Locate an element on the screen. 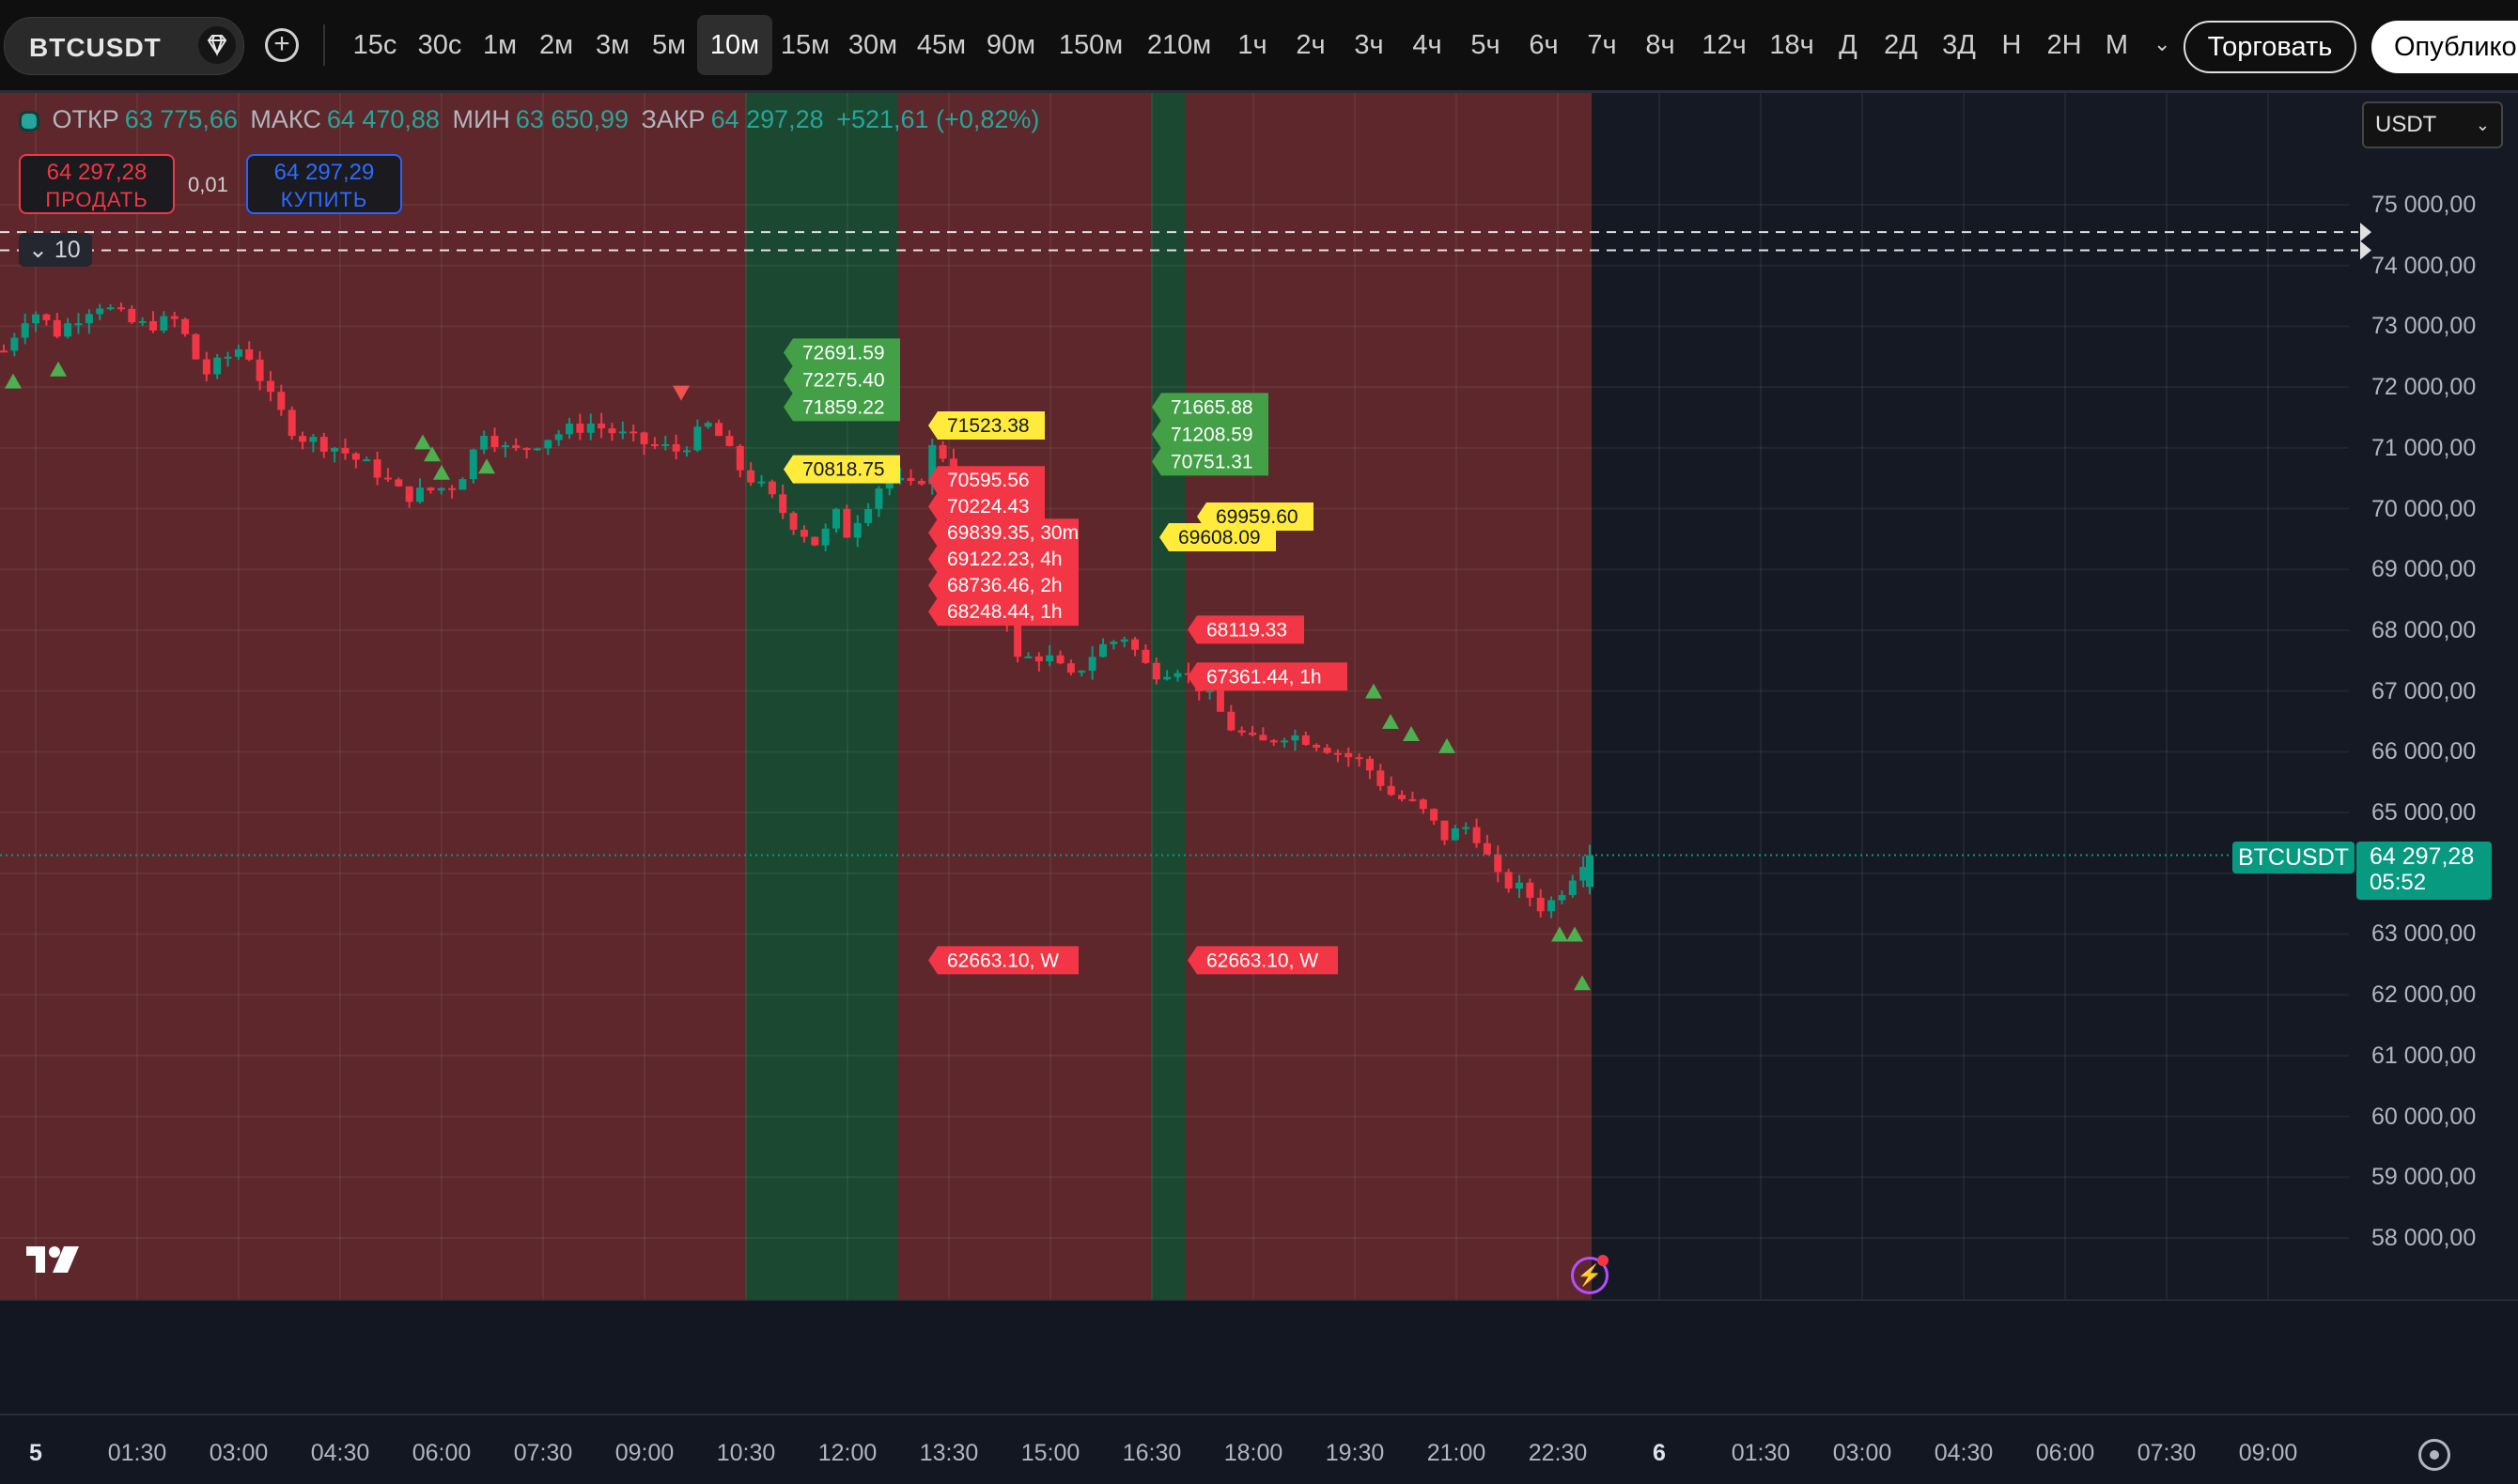  price-annotation: 70595.56 is located at coordinates (986, 480).